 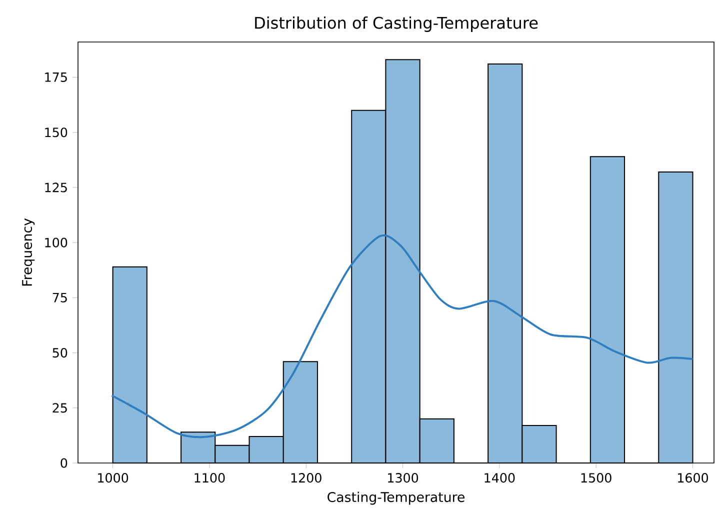 What do you see at coordinates (403, 478) in the screenshot?
I see `x-tick-label: 1300` at bounding box center [403, 478].